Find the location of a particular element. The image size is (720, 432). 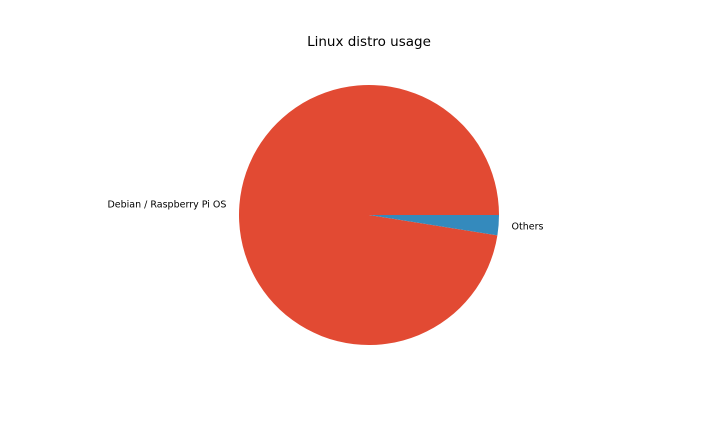

pie-label-debian-raspberry-pi-os: Debian / Raspberry Pi OS is located at coordinates (166, 204).